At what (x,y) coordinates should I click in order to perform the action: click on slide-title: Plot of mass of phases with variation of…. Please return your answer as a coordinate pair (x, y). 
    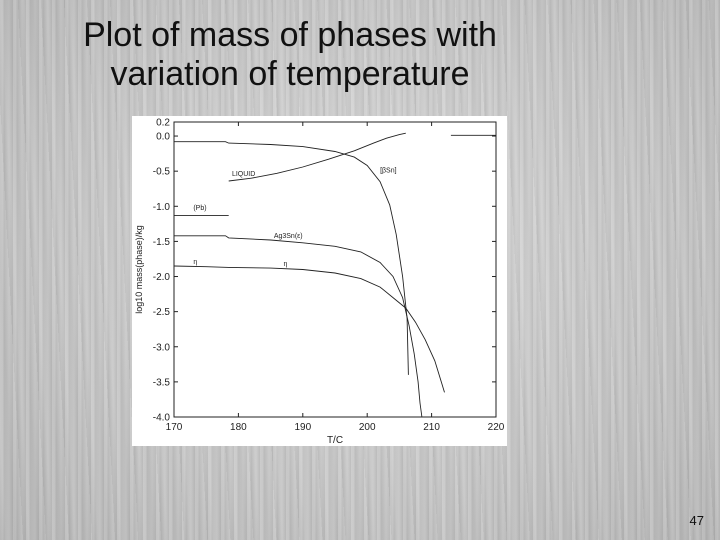
    Looking at the image, I should click on (290, 55).